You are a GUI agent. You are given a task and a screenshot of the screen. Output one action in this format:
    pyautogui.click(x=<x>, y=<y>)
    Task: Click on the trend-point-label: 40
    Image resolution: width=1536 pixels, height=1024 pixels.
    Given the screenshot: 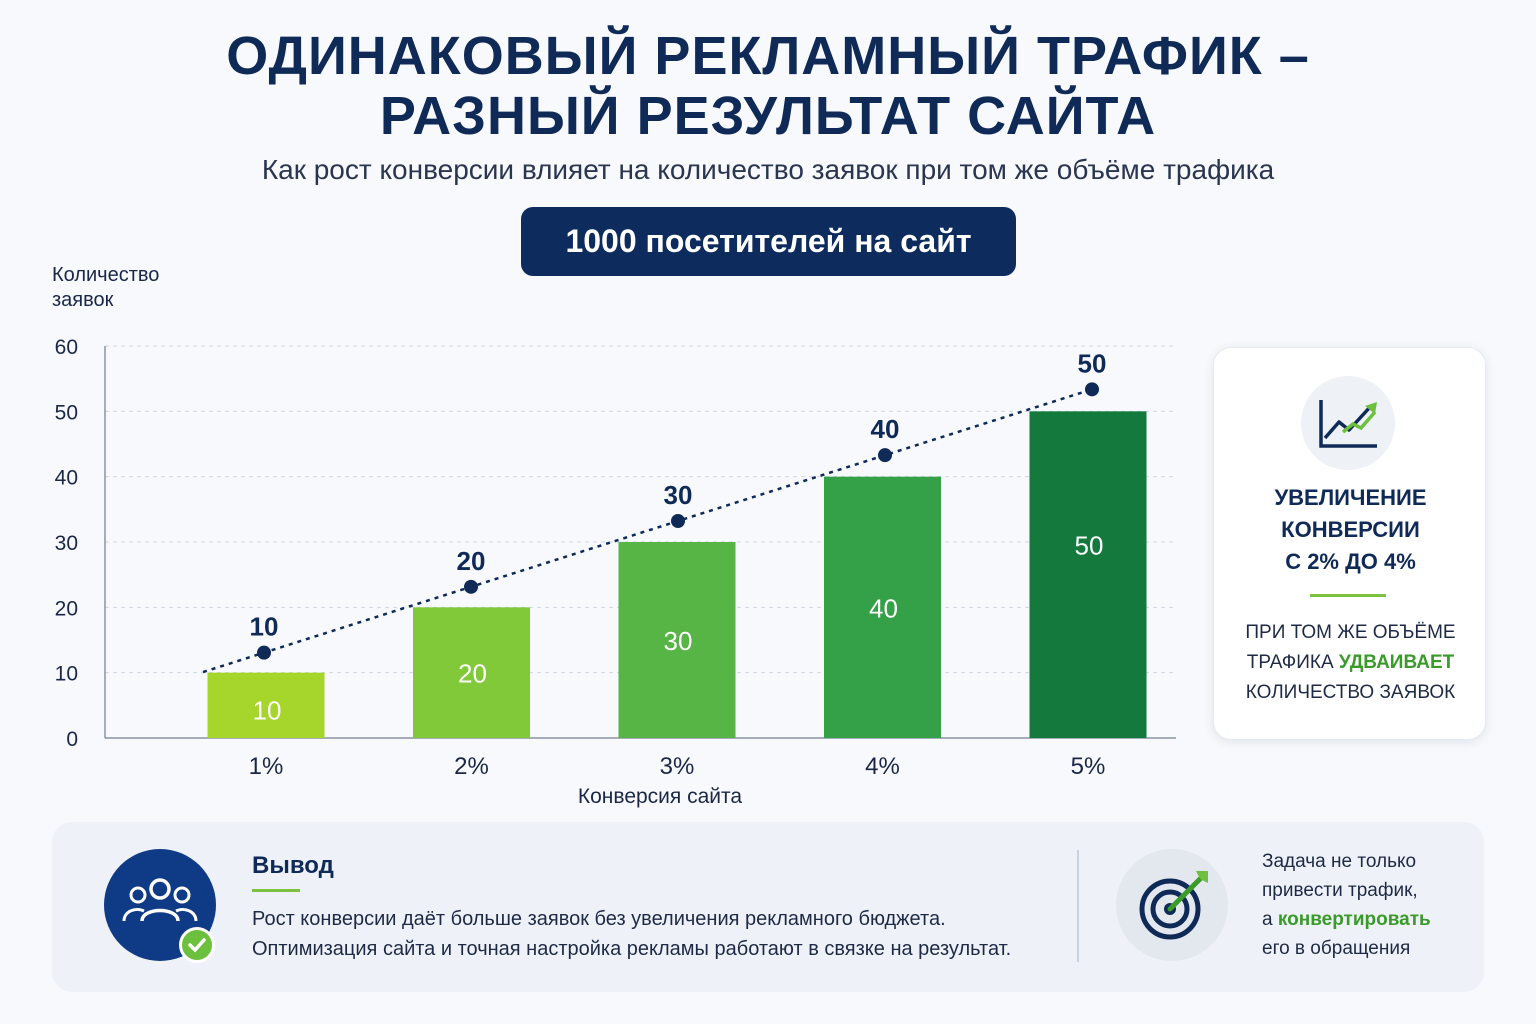 What is the action you would take?
    pyautogui.click(x=885, y=429)
    